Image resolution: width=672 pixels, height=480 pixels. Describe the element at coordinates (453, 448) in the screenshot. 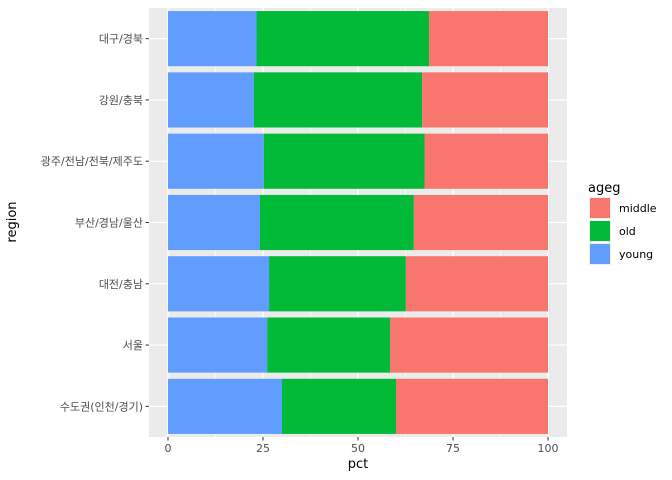

I see `x-tick-label: 75` at that location.